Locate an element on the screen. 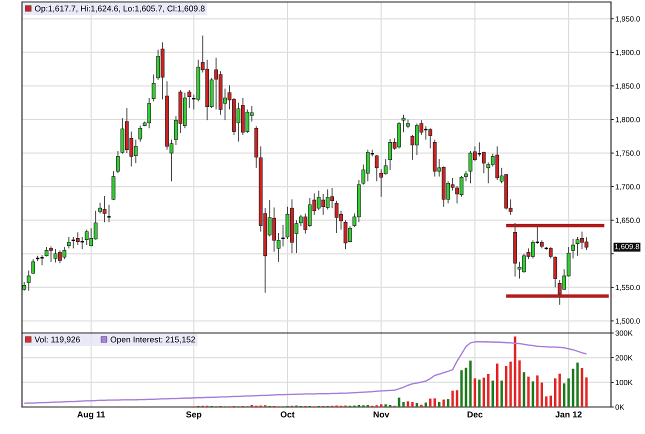 Image resolution: width=645 pixels, height=434 pixels. legend-label: Open Interest: 215,152 is located at coordinates (153, 340).